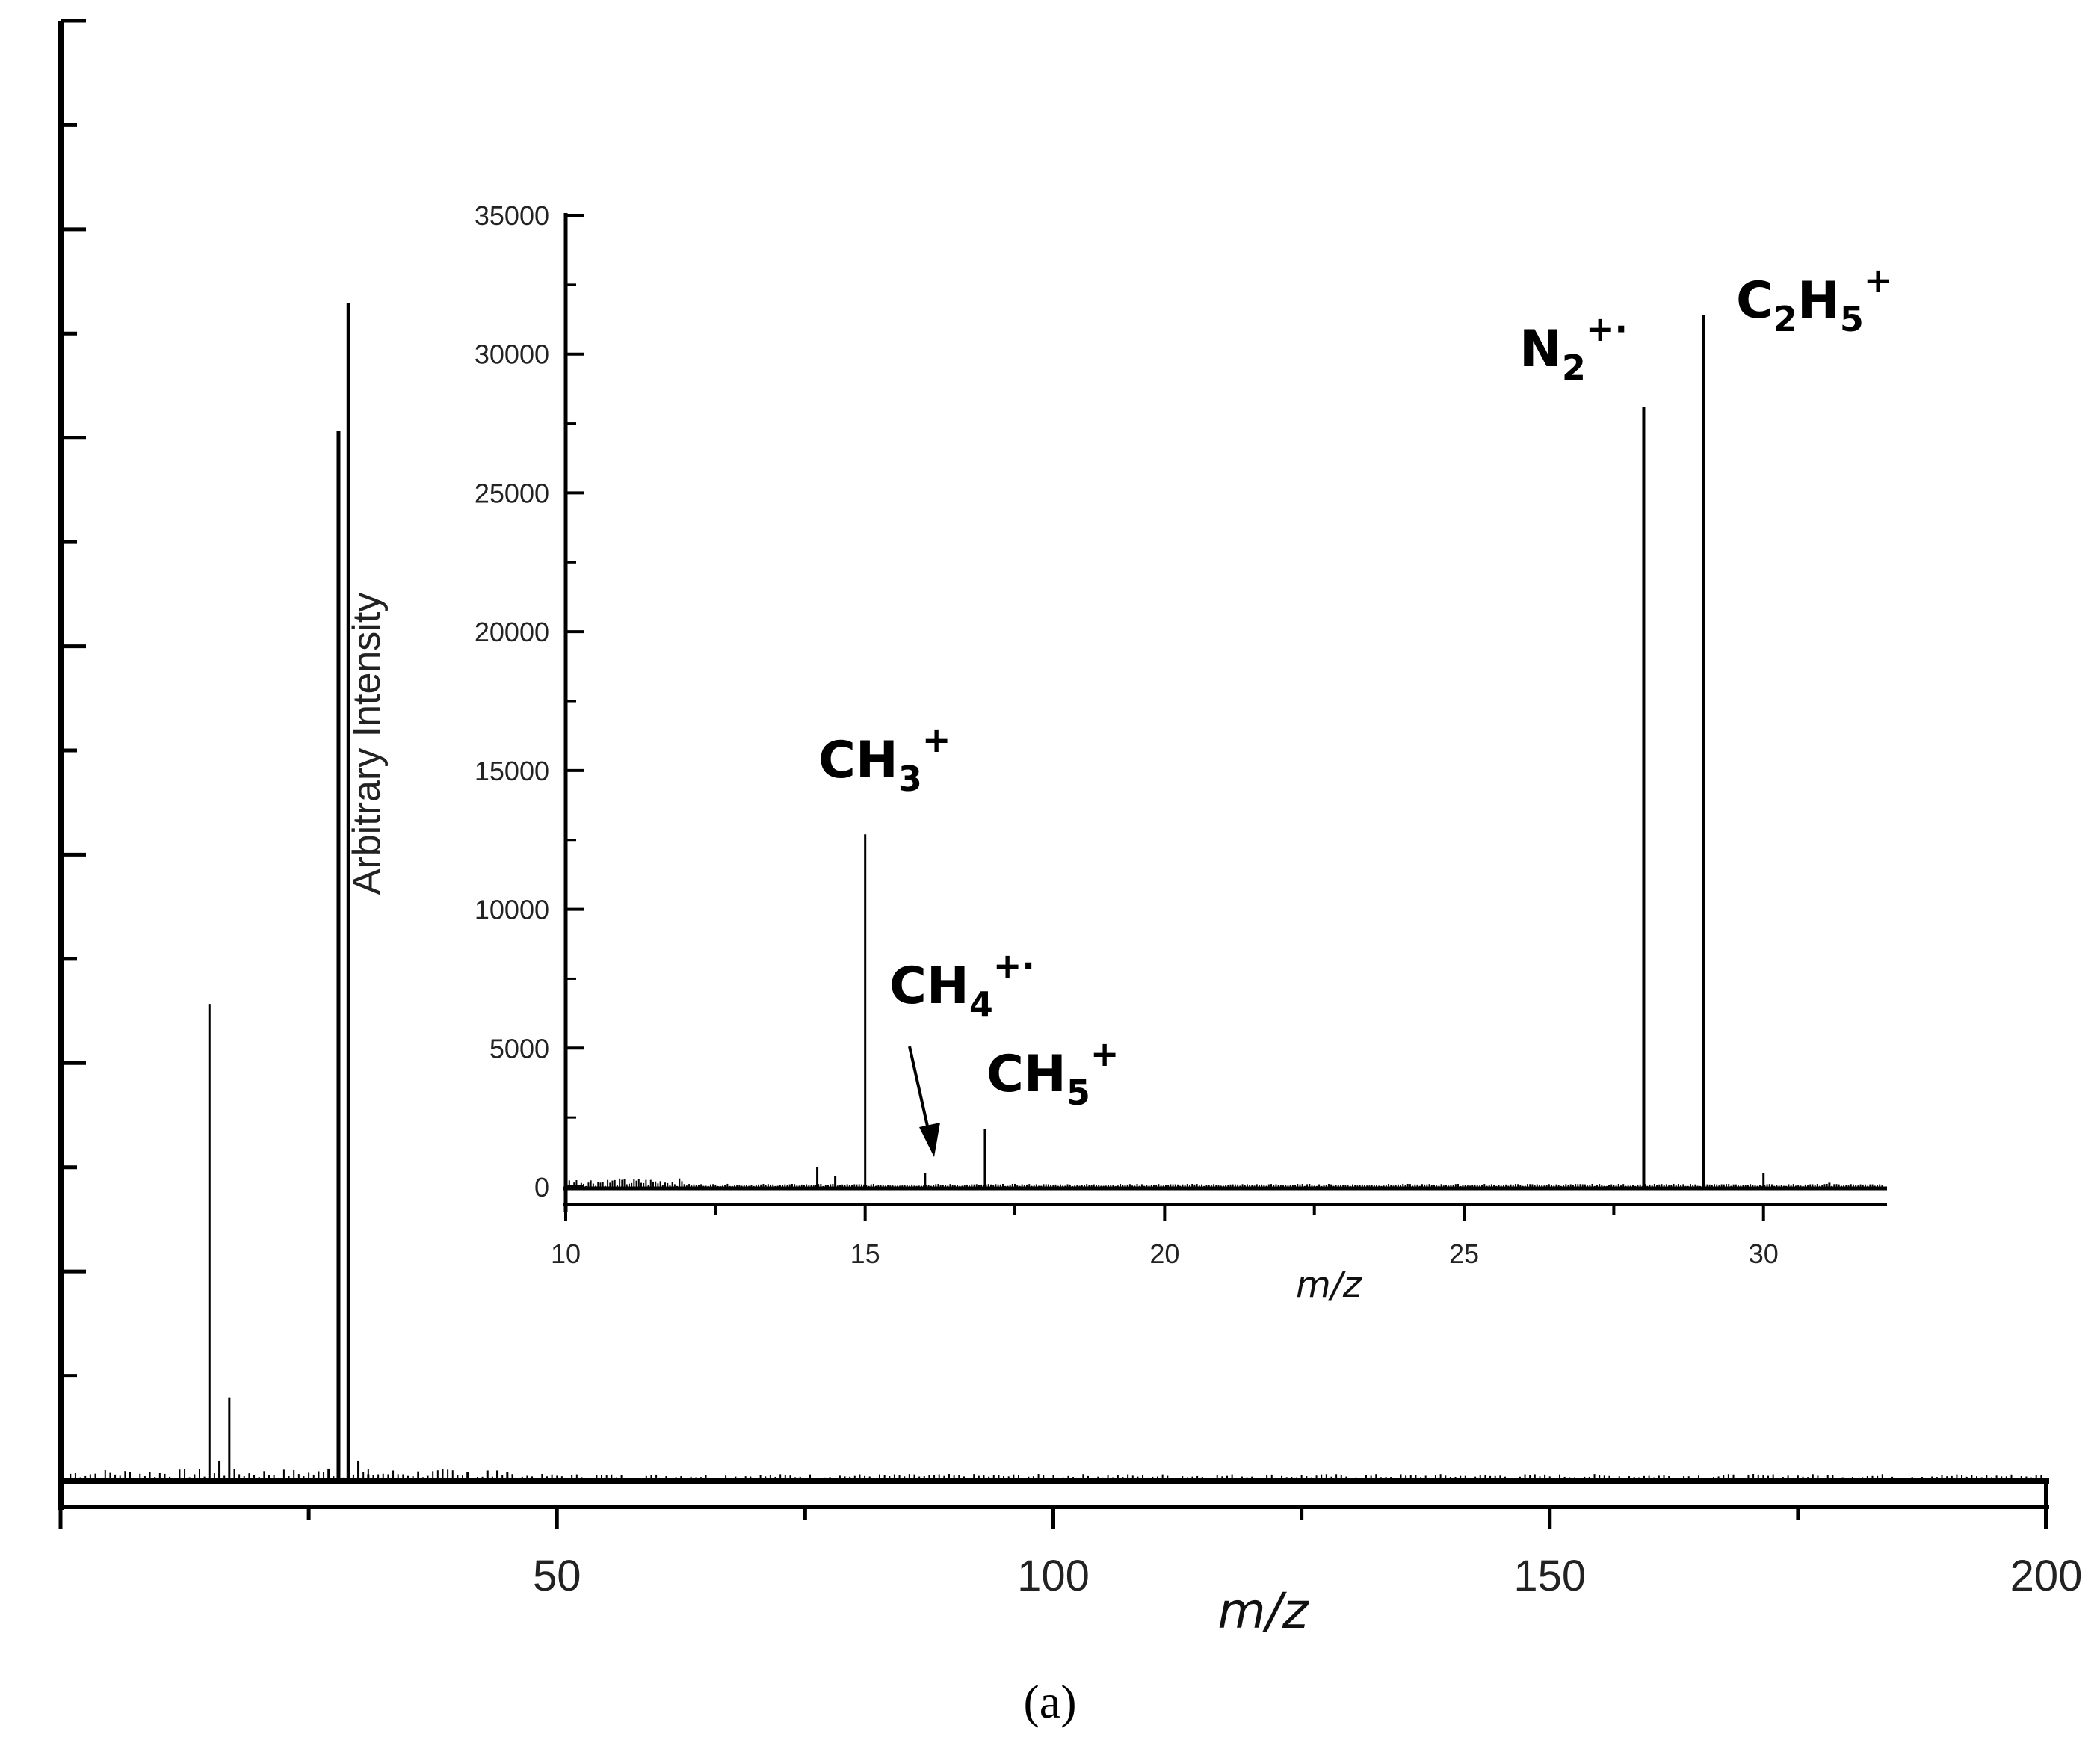 This screenshot has height=1737, width=2100. What do you see at coordinates (575, 701) in the screenshot?
I see `inset-y-ticks` at bounding box center [575, 701].